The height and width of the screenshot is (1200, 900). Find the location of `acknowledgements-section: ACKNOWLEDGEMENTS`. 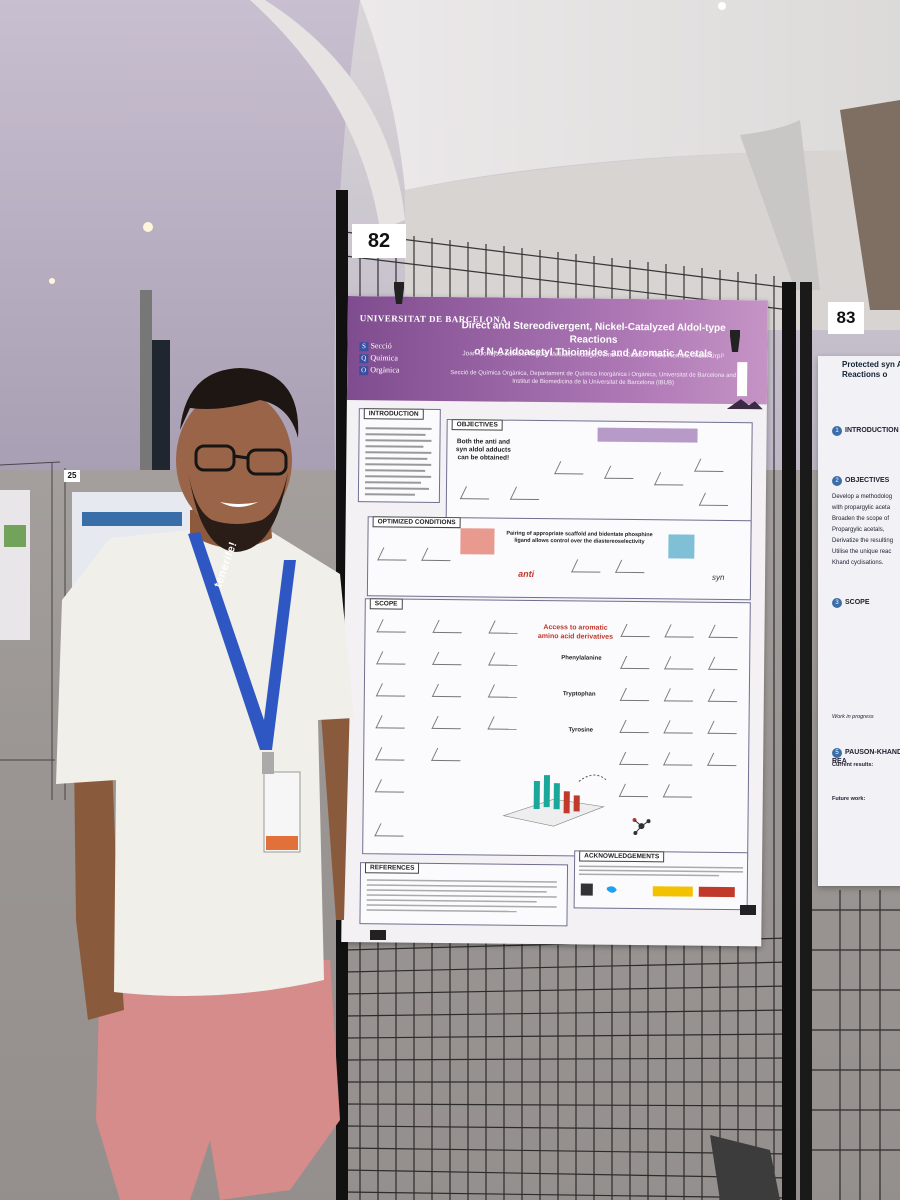

acknowledgements-section: ACKNOWLEDGEMENTS is located at coordinates (661, 880).